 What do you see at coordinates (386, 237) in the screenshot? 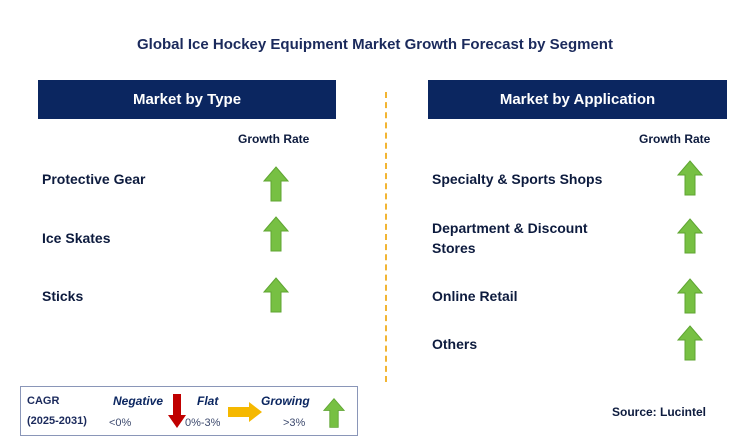
I see `panel-divider` at bounding box center [386, 237].